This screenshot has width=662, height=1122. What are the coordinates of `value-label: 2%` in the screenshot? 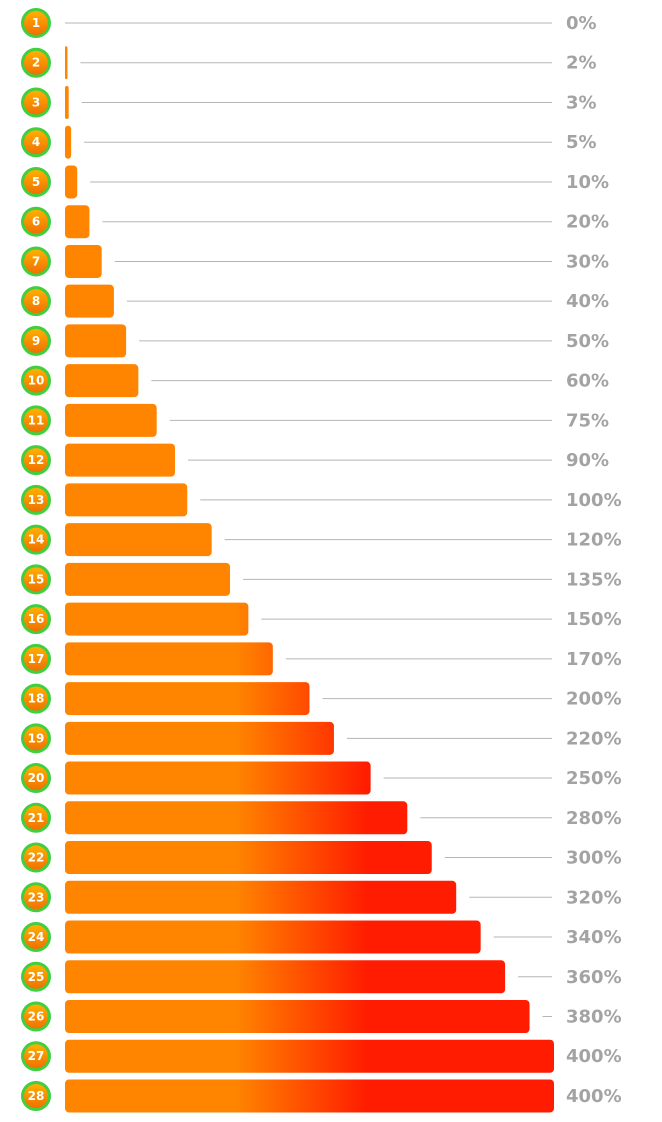 It's located at (581, 63).